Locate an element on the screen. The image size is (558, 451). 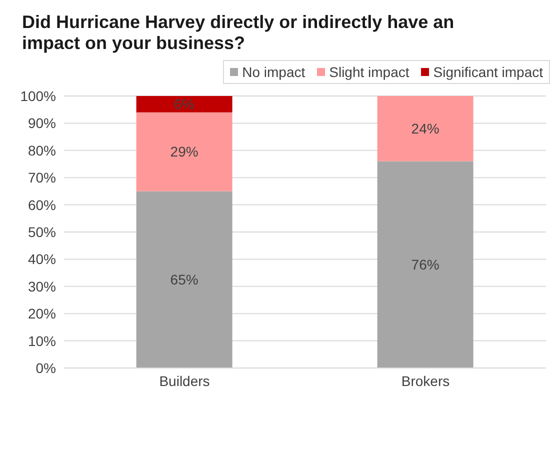
data-label: 24% is located at coordinates (425, 128).